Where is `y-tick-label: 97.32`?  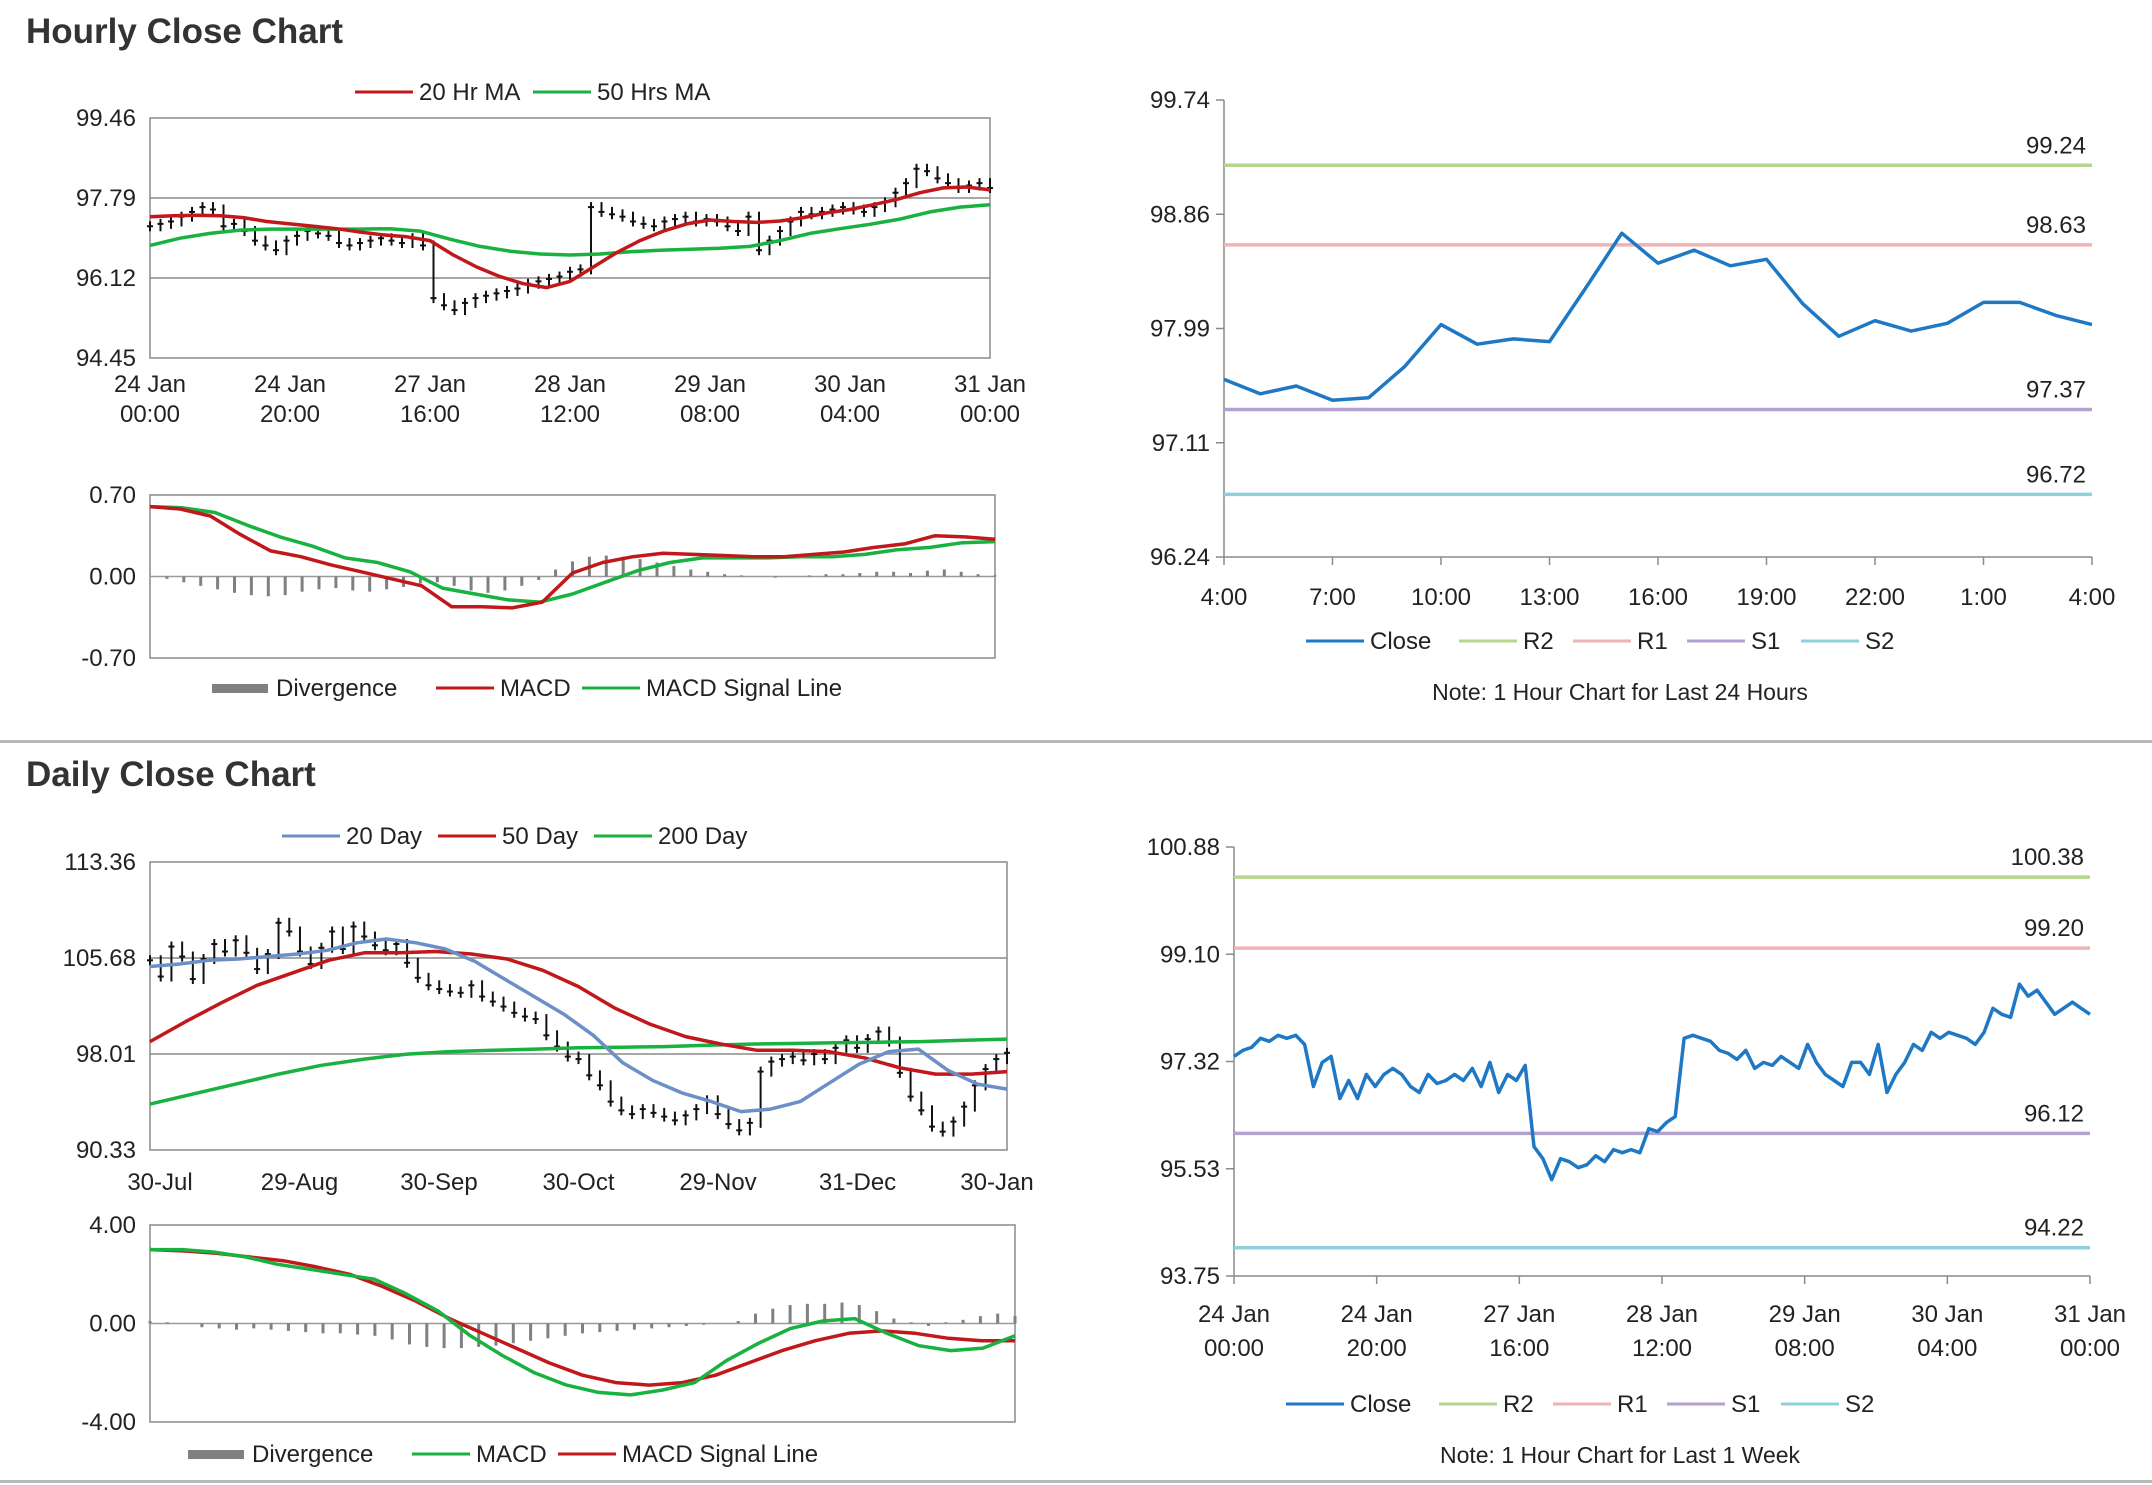 y-tick-label: 97.32 is located at coordinates (1190, 1062).